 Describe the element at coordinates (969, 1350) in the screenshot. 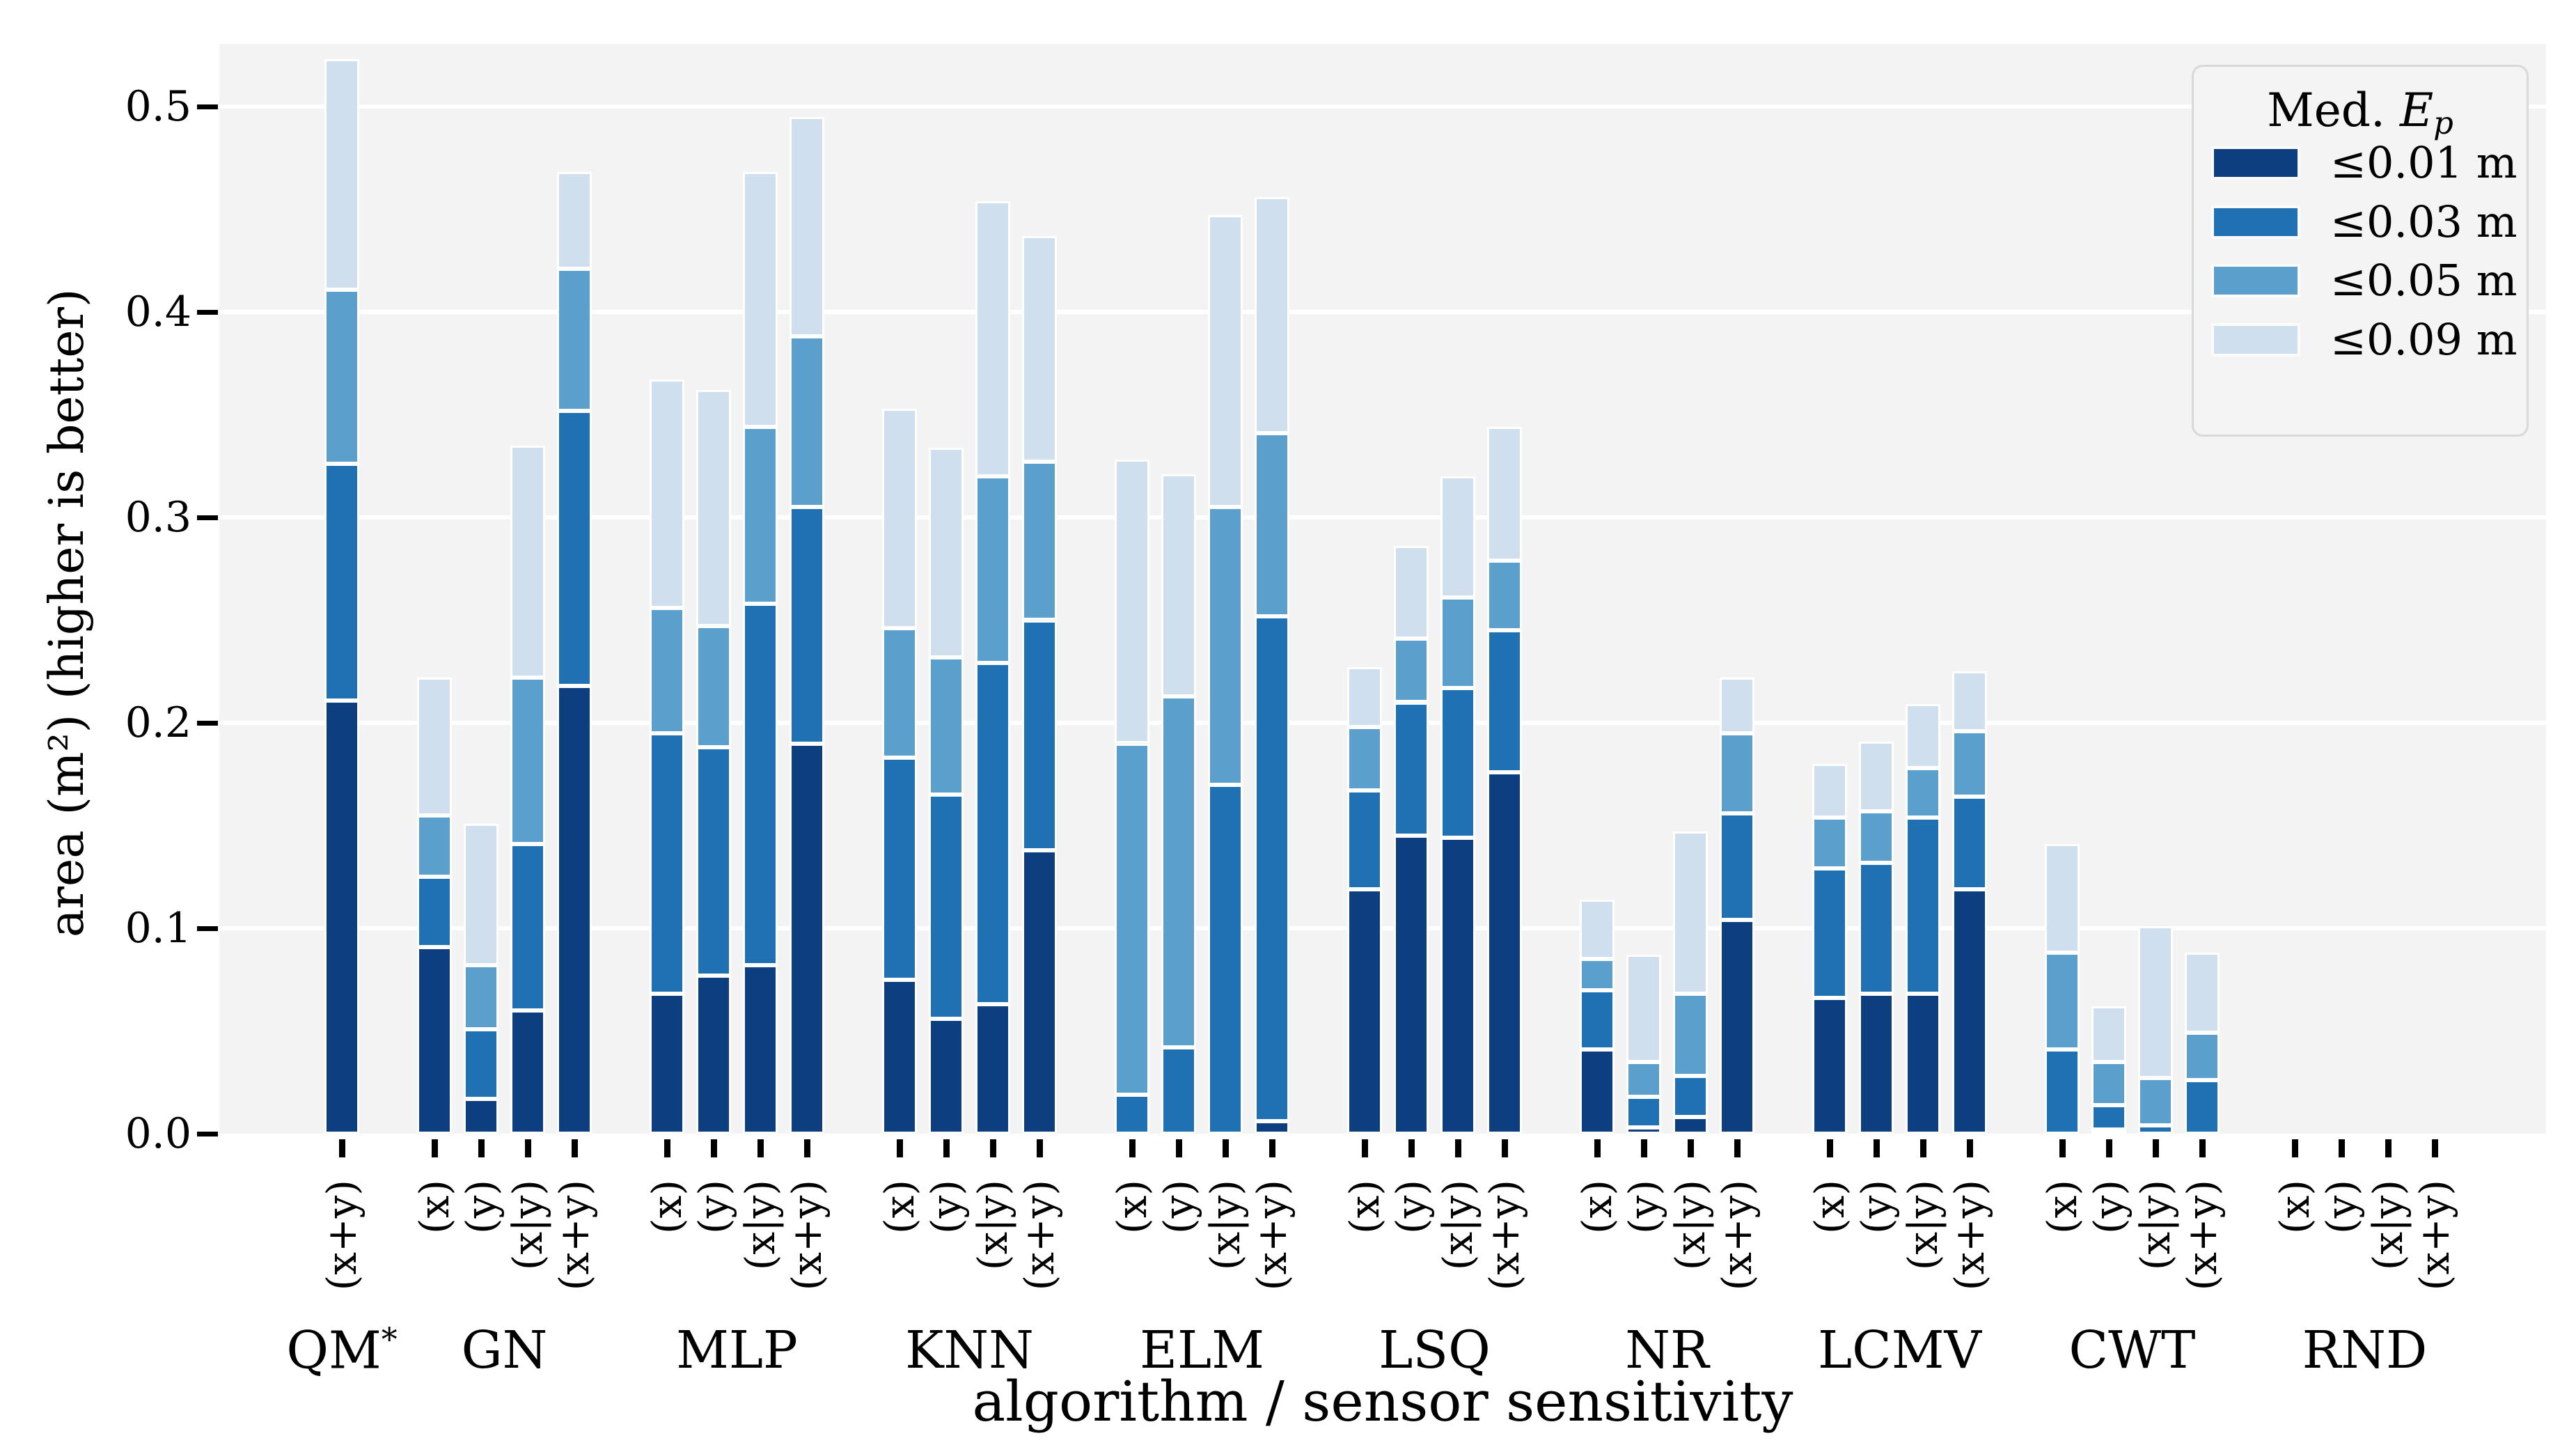

I see `algorithm-label: KNN` at that location.